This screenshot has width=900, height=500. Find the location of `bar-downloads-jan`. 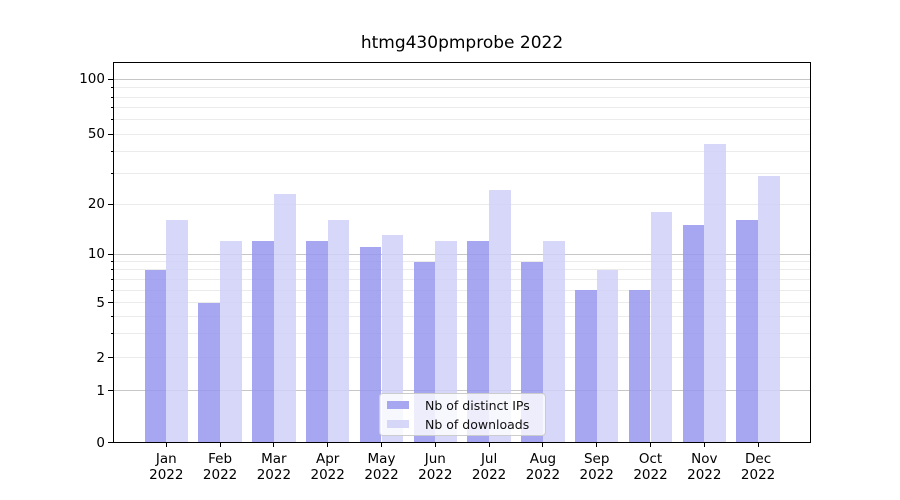

bar-downloads-jan is located at coordinates (177, 331).